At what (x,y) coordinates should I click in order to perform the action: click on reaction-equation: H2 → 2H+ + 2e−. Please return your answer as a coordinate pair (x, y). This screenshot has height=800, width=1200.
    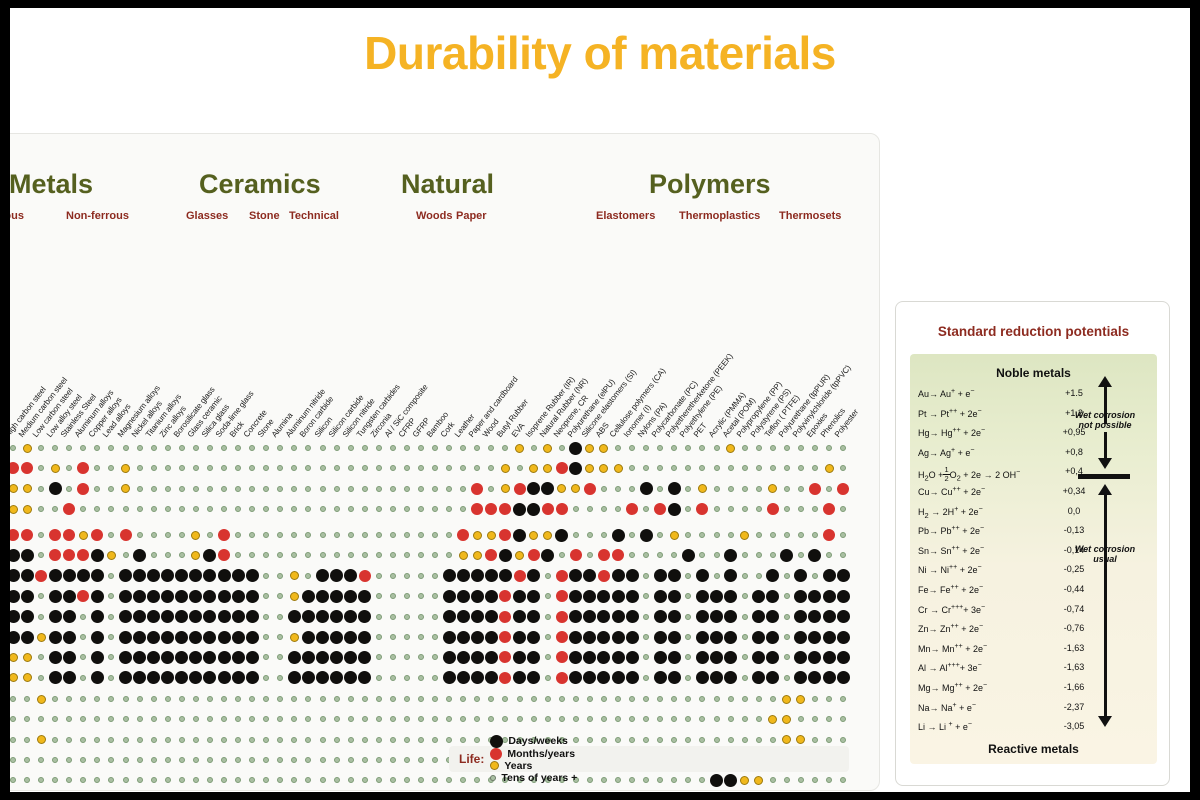
    Looking at the image, I should click on (950, 512).